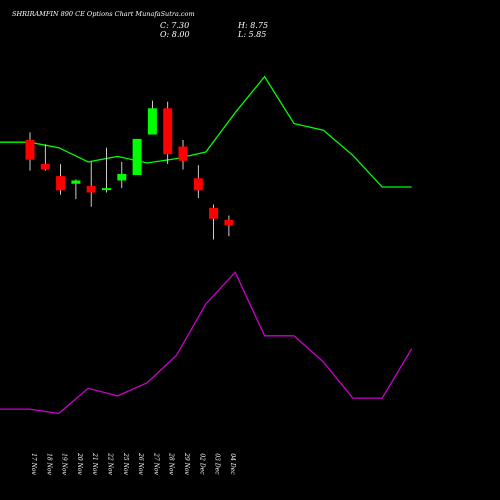 The width and height of the screenshot is (500, 500). I want to click on open-value: O: 8.00, so click(175, 34).